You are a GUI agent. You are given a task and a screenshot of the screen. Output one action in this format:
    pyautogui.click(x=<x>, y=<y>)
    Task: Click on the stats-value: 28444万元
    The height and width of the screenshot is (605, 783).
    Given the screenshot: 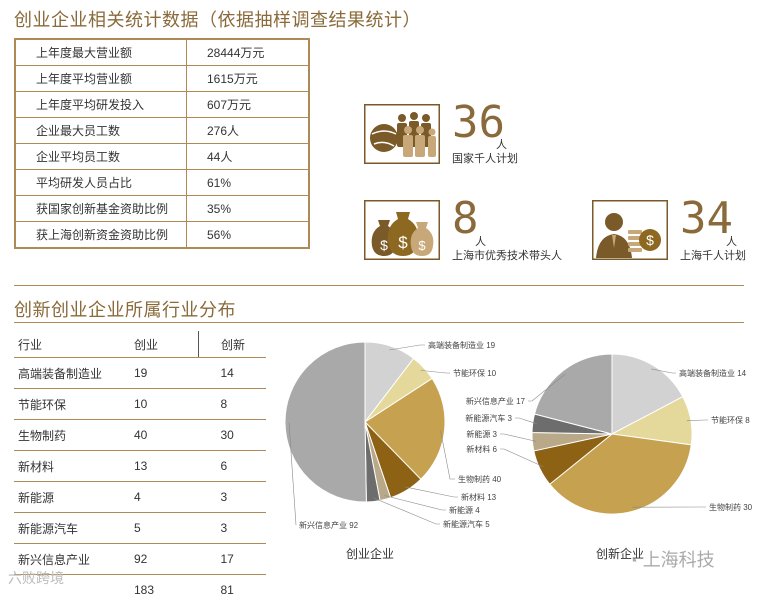 What is the action you would take?
    pyautogui.click(x=248, y=52)
    